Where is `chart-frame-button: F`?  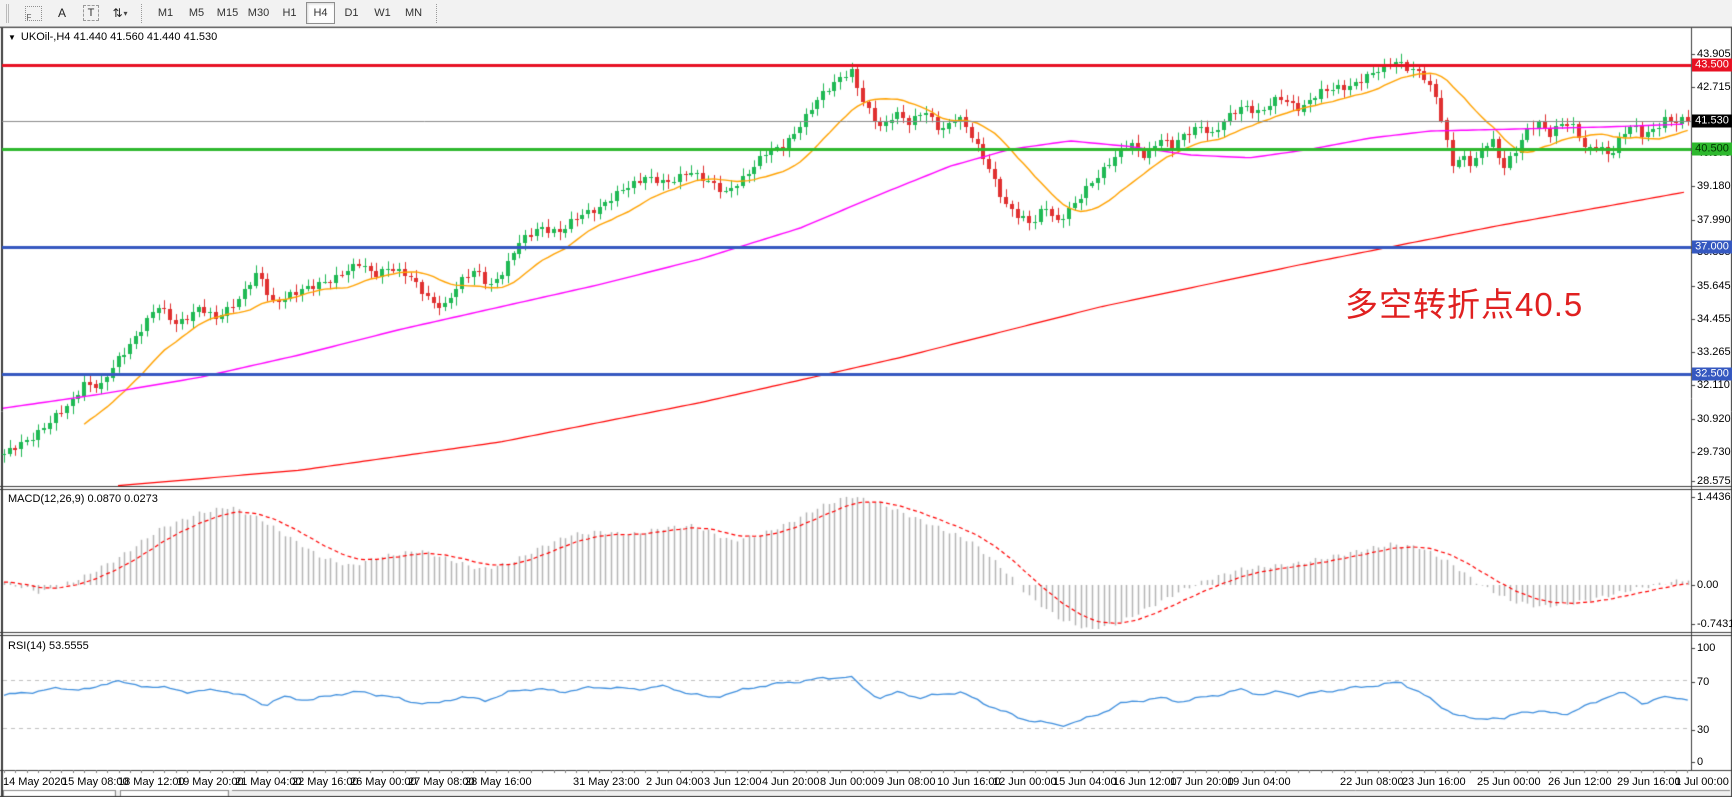 chart-frame-button: F is located at coordinates (33, 13).